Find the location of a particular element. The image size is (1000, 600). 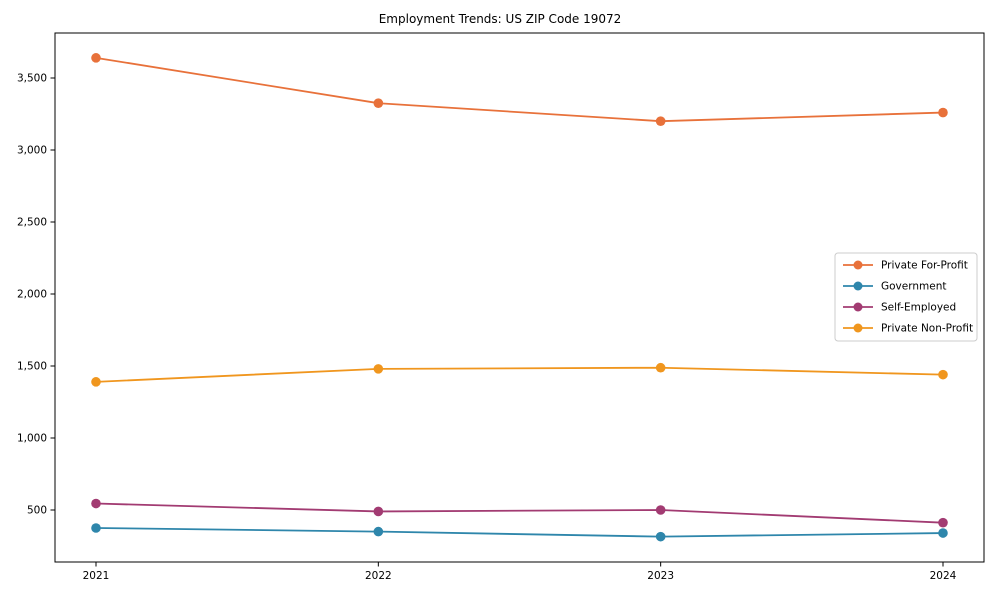

series-line-private-for-profit is located at coordinates (519, 89).